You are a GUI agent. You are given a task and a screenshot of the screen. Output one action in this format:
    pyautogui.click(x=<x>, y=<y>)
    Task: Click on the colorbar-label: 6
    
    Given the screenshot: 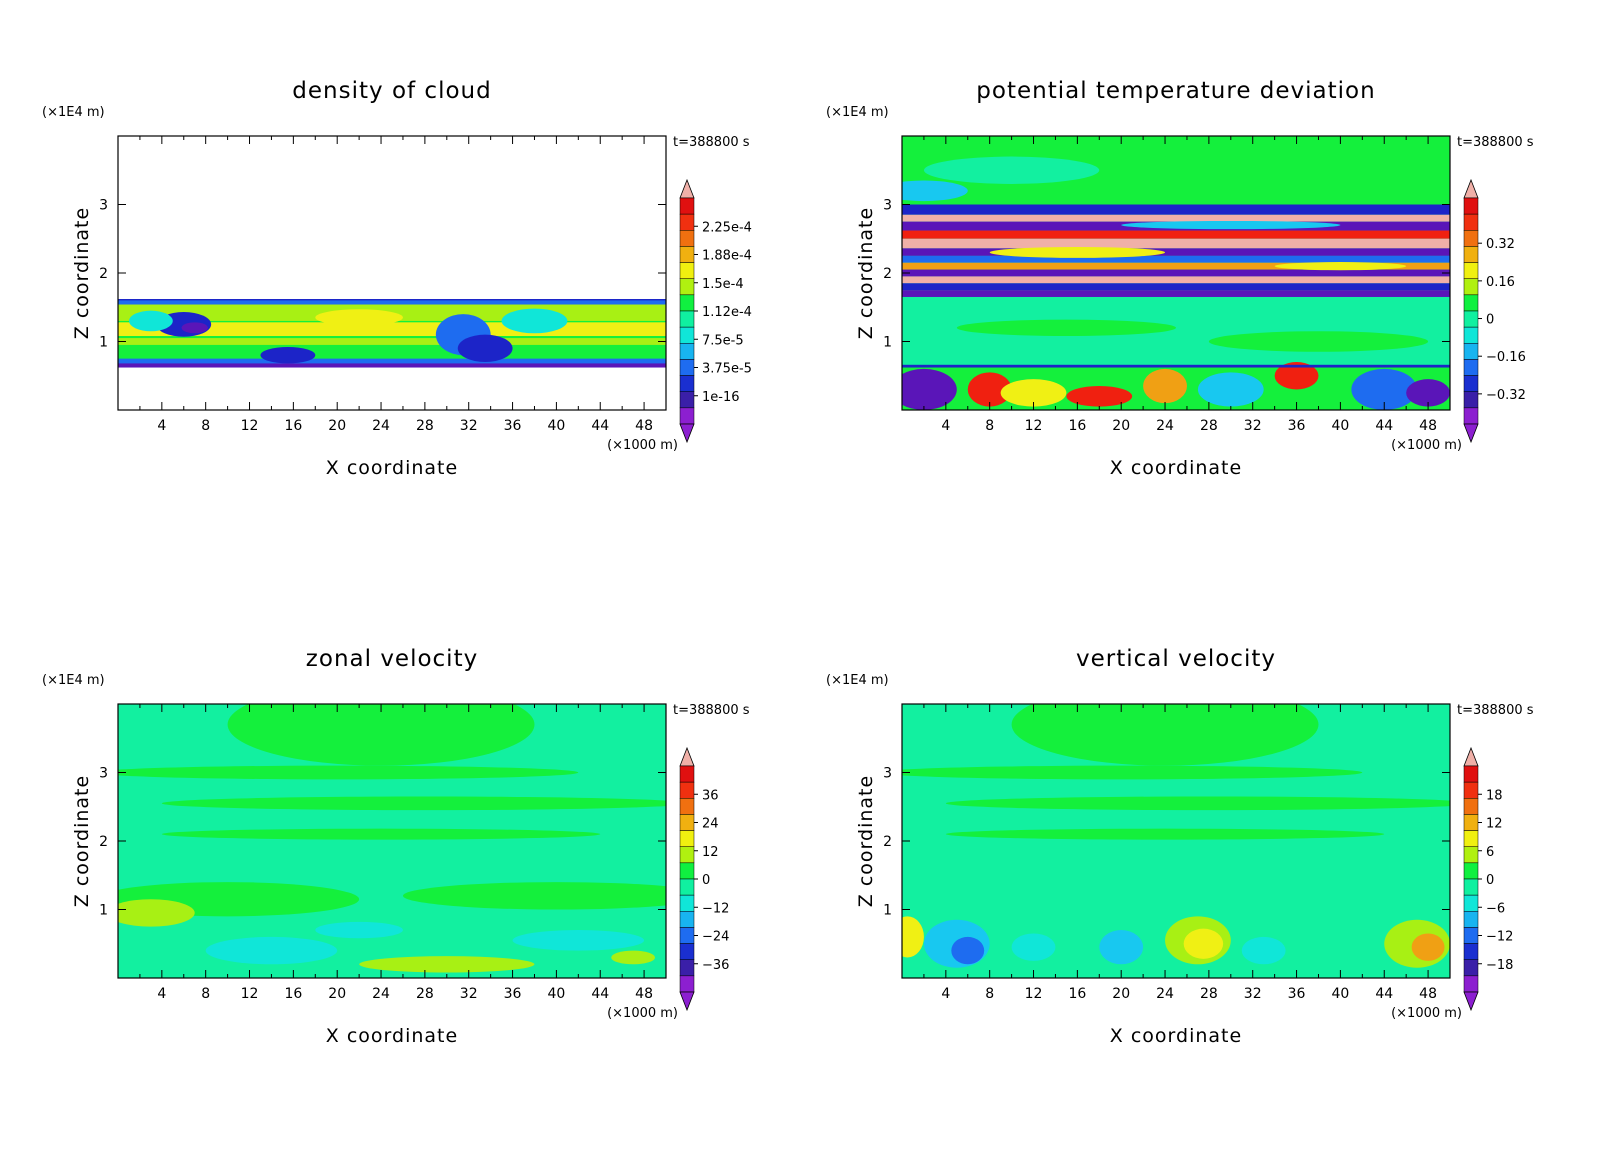 What is the action you would take?
    pyautogui.click(x=1490, y=852)
    